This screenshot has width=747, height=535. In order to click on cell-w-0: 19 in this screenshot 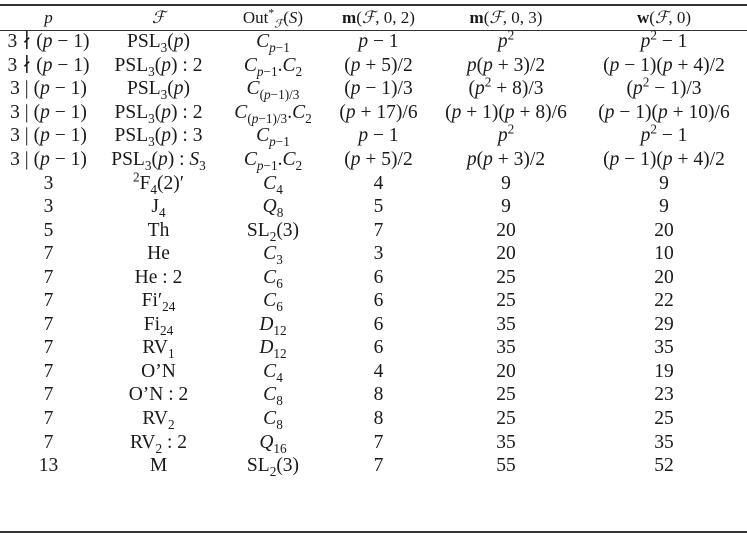, I will do `click(664, 371)`.